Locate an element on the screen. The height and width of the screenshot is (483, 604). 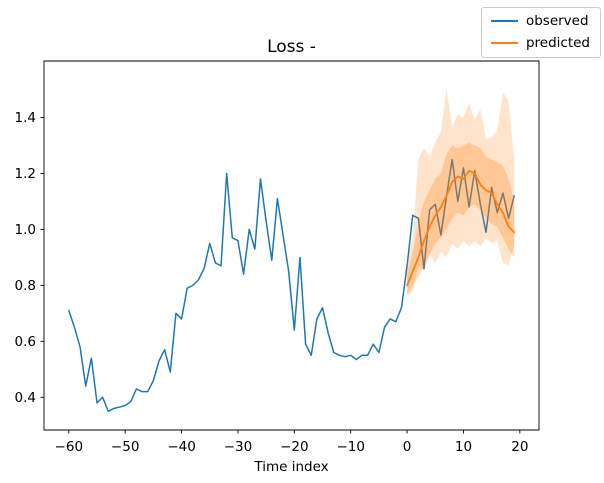
predicted-line is located at coordinates (461, 228).